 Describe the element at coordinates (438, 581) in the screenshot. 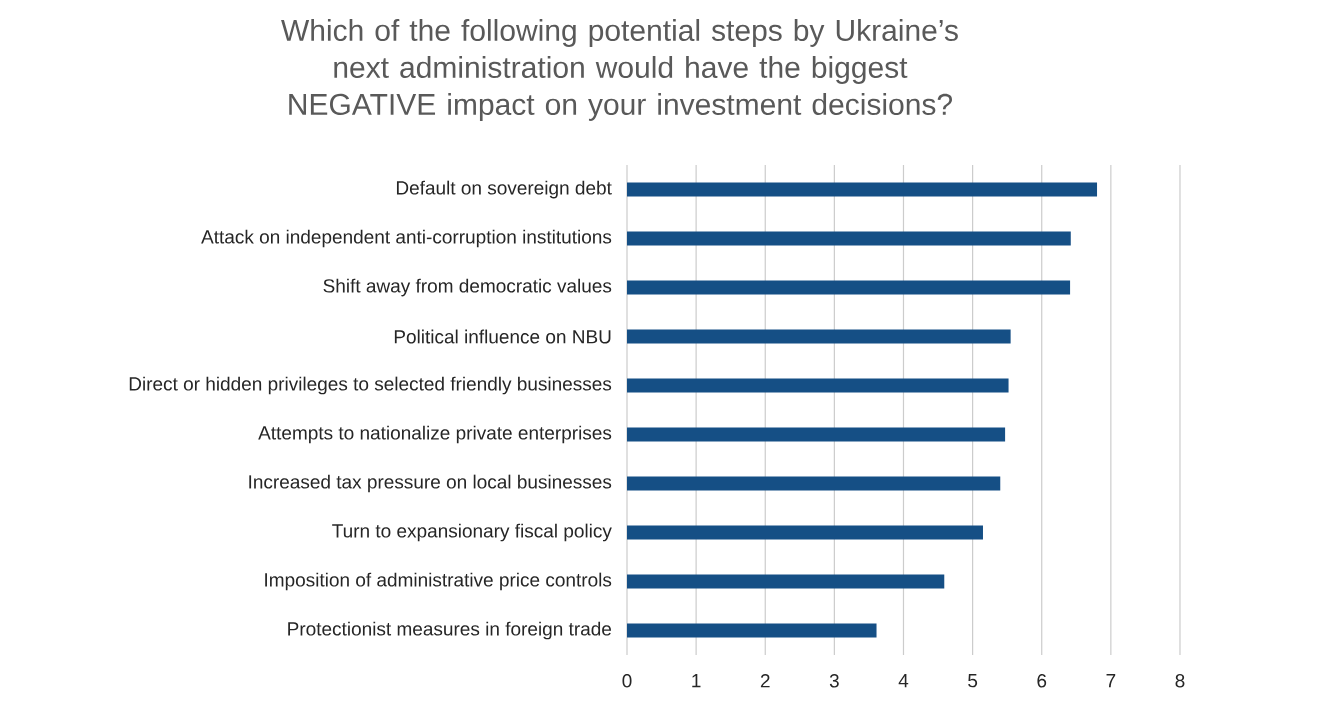

I see `y-tick-label: Imposition of administrative price controls` at that location.